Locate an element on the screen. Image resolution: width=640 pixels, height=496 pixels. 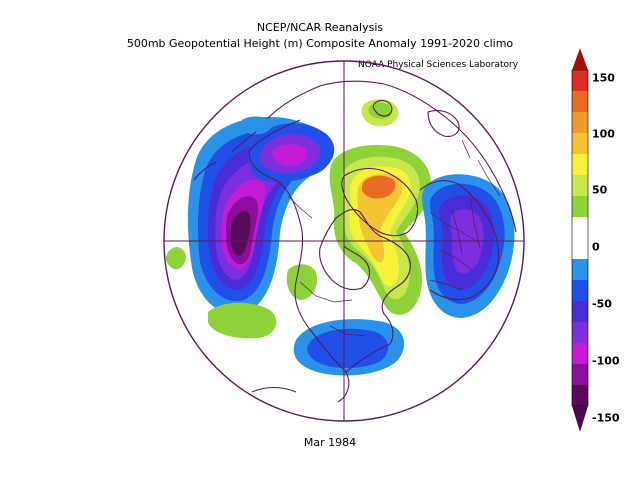
colorbar-tick-label: 0 is located at coordinates (596, 247).